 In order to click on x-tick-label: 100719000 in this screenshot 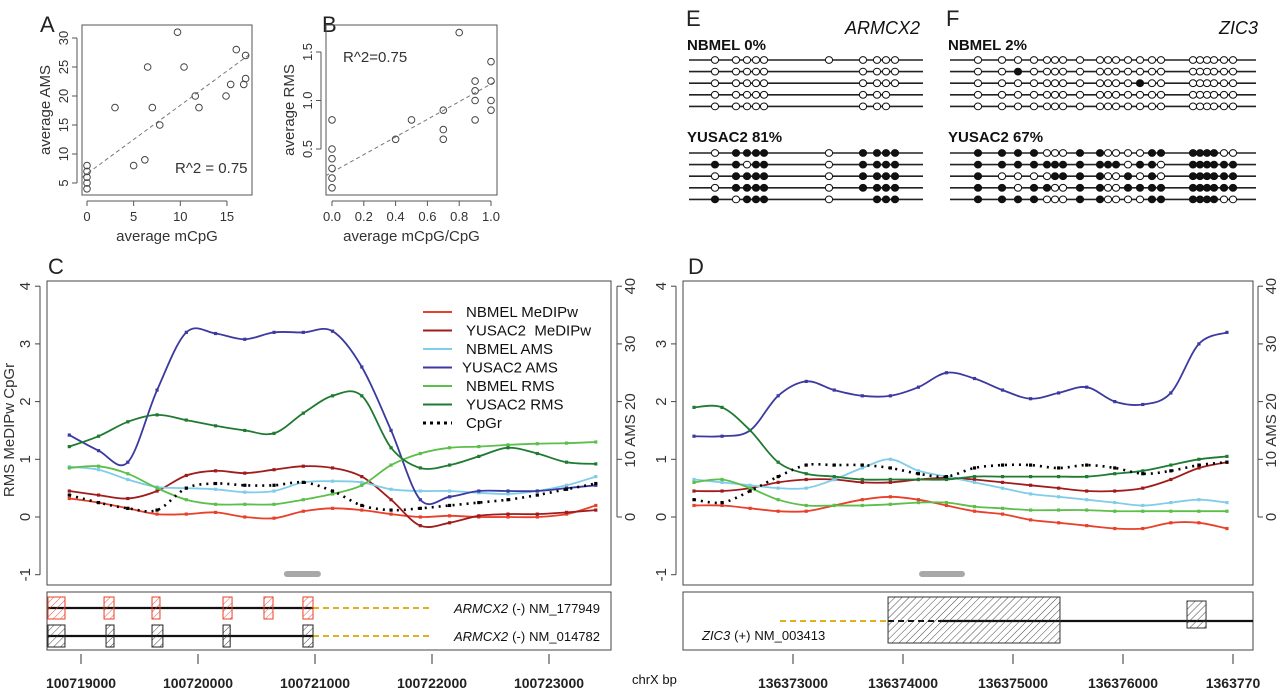, I will do `click(81, 683)`.